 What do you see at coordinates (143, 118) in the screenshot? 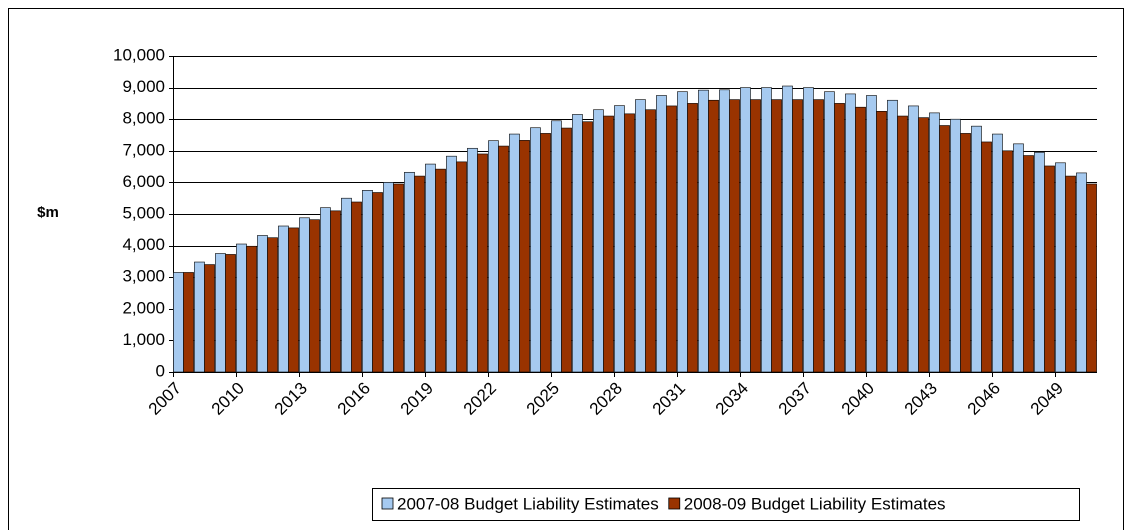
I see `y-tick-label: 8,000` at bounding box center [143, 118].